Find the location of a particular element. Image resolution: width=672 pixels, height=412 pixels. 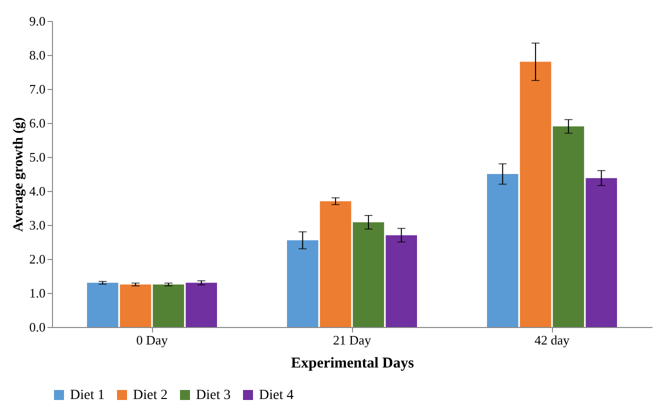

legend-label: Diet 1 is located at coordinates (87, 395).